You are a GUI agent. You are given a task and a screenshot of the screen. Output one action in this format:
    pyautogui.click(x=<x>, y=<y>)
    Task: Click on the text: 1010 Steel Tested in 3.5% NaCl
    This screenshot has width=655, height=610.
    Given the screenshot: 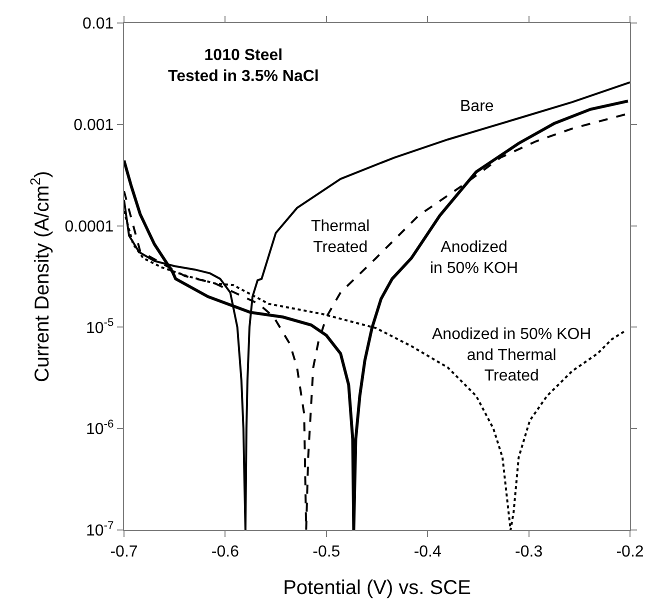 What is the action you would take?
    pyautogui.click(x=243, y=66)
    